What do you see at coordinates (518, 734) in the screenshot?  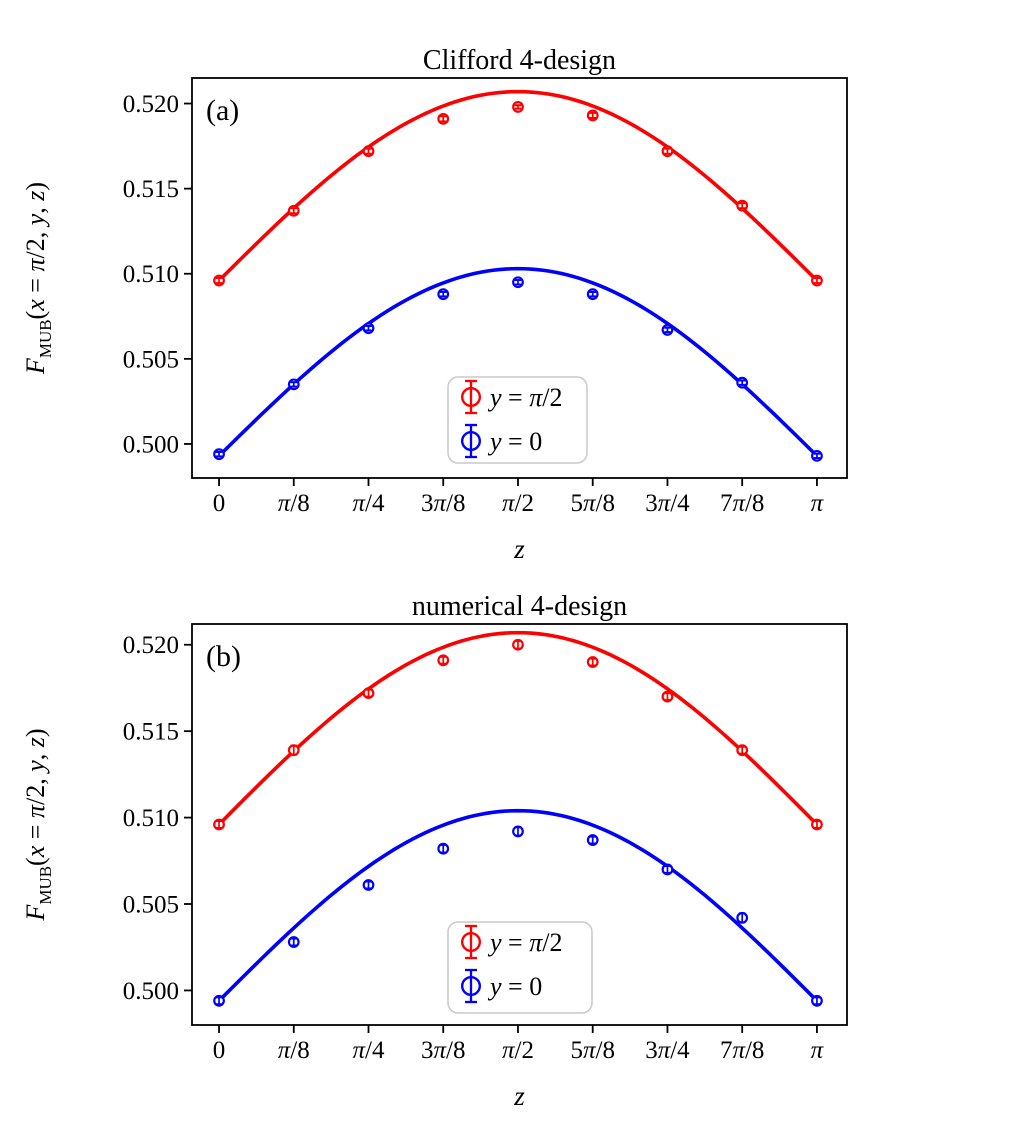 I see `panel-b-series-y-pi-half` at bounding box center [518, 734].